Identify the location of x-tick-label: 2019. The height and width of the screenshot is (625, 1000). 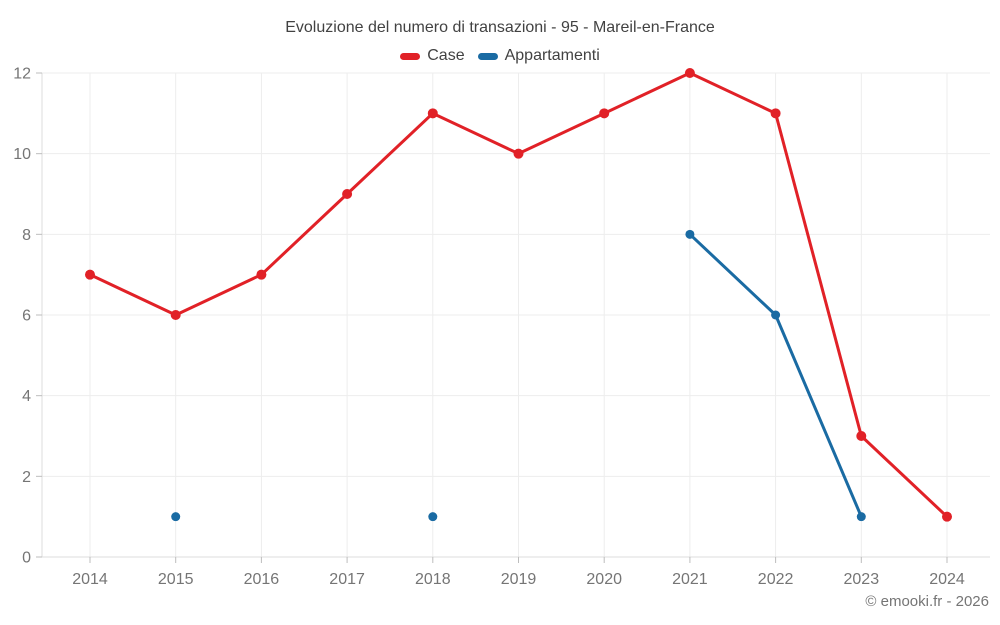
(519, 579).